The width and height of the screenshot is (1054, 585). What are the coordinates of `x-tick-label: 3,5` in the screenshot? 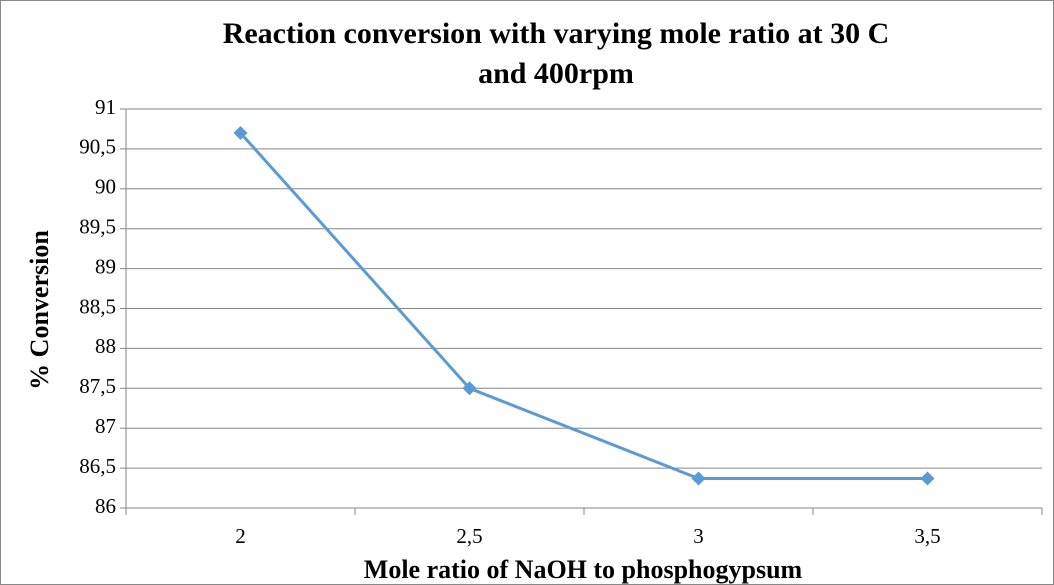 It's located at (927, 536).